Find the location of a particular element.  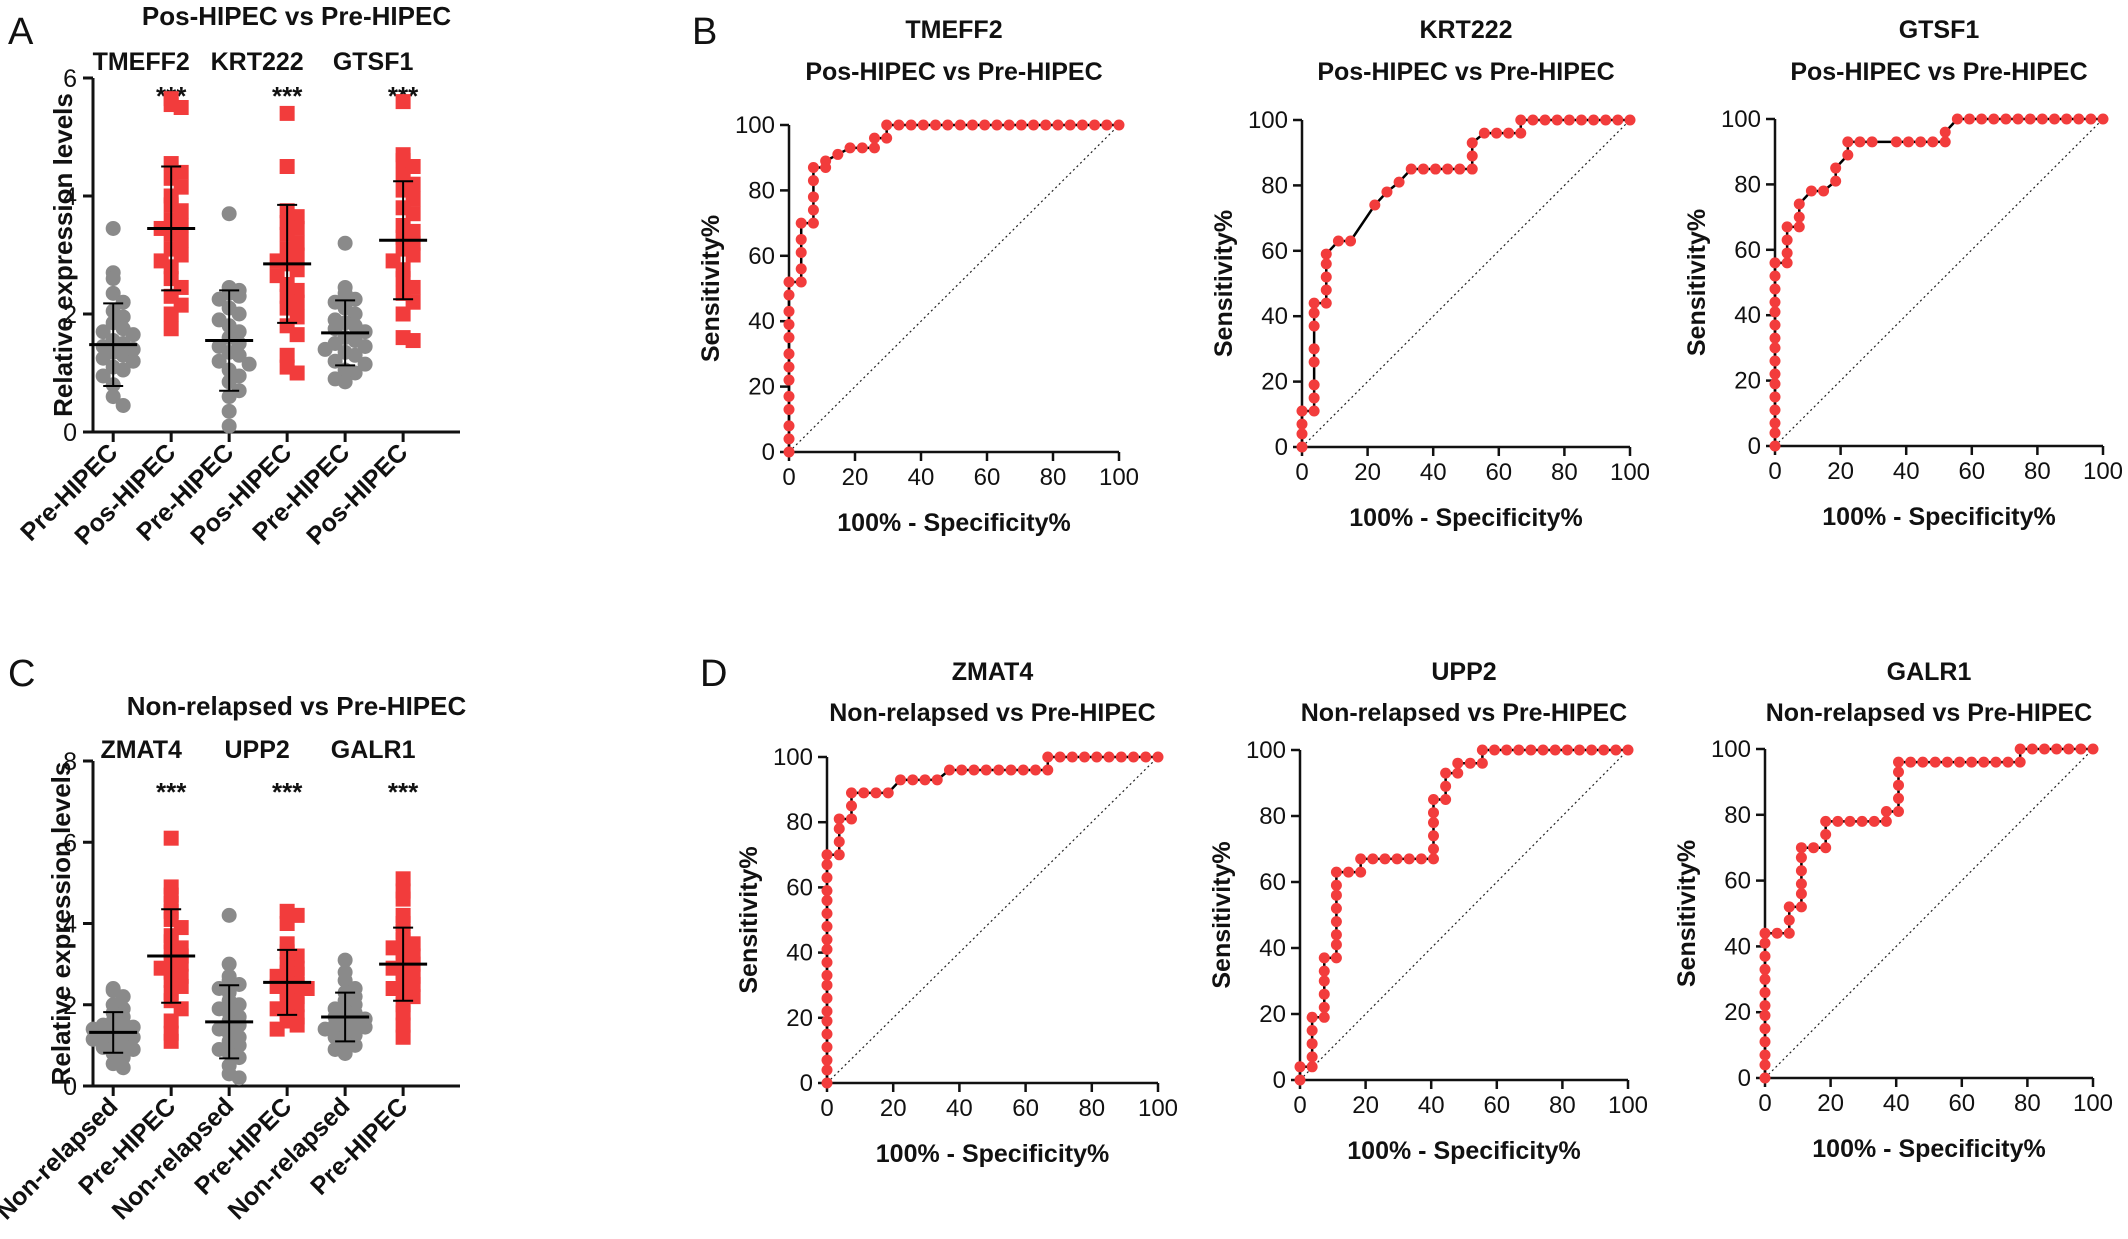

gene-label: TMEFF2 is located at coordinates (141, 62).